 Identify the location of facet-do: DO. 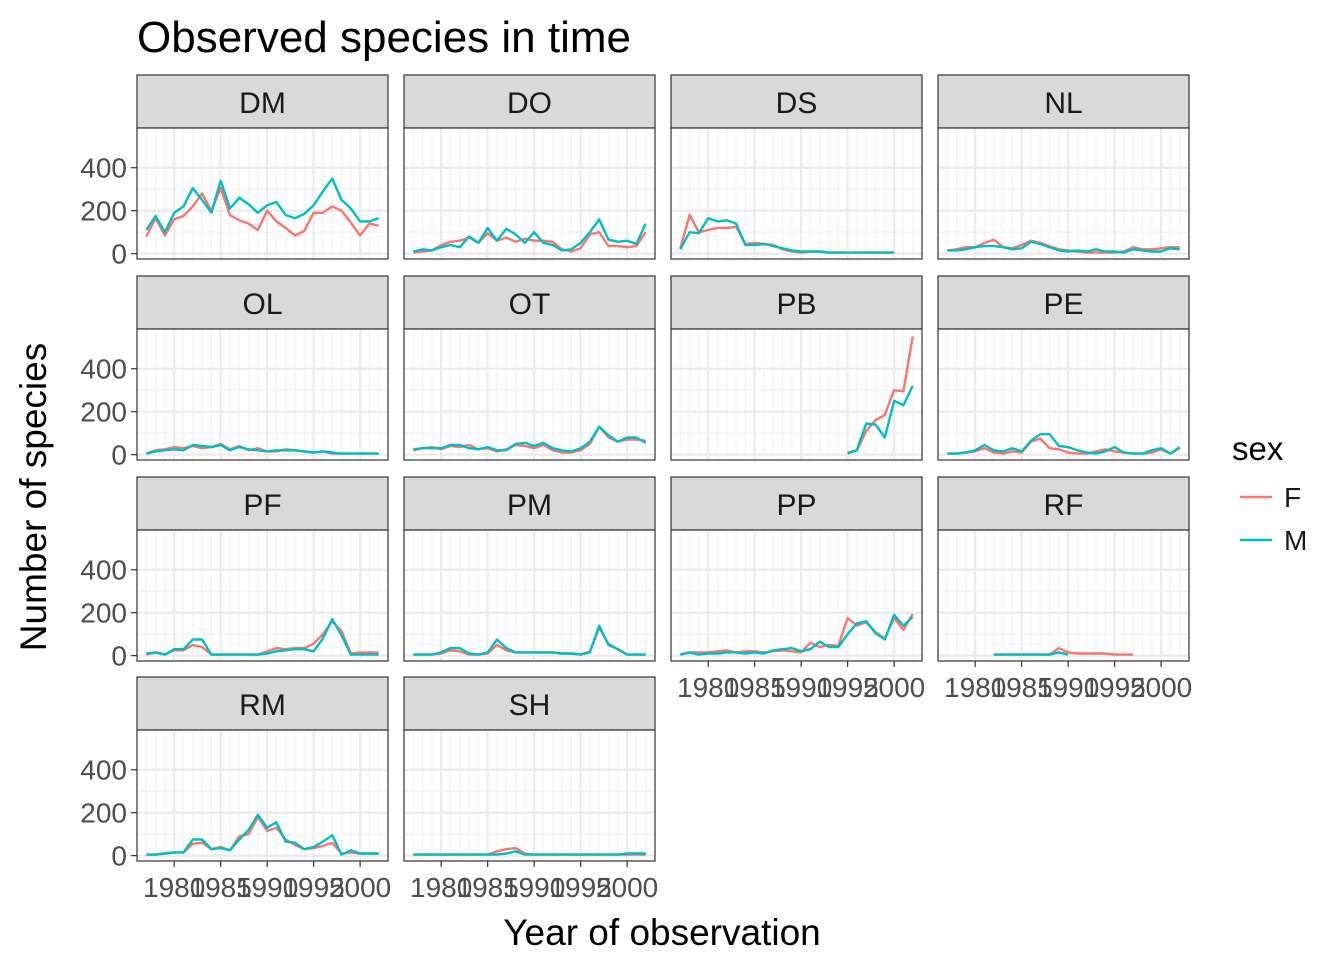
(529, 167).